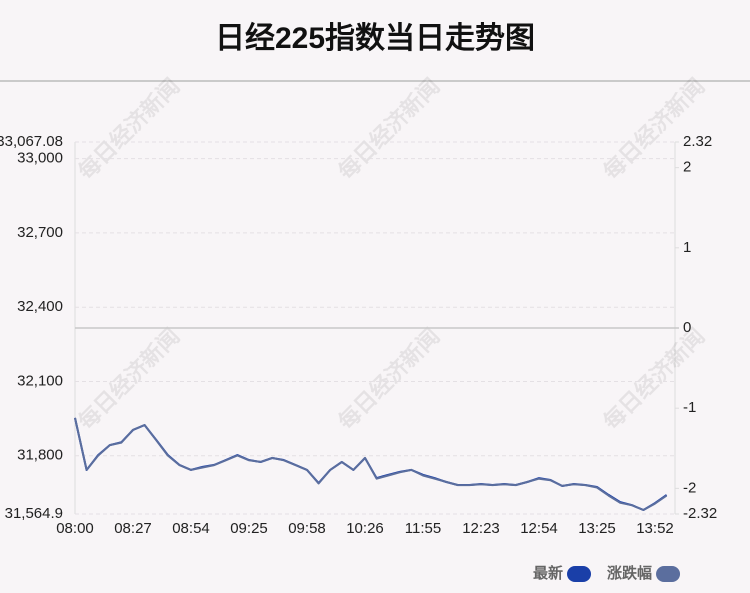 The image size is (750, 593). What do you see at coordinates (371, 464) in the screenshot?
I see `series-line` at bounding box center [371, 464].